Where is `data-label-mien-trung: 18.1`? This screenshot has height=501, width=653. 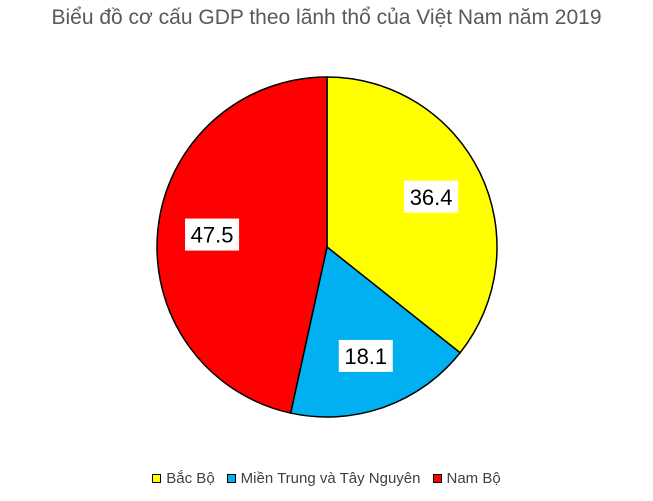
data-label-mien-trung: 18.1 is located at coordinates (365, 355).